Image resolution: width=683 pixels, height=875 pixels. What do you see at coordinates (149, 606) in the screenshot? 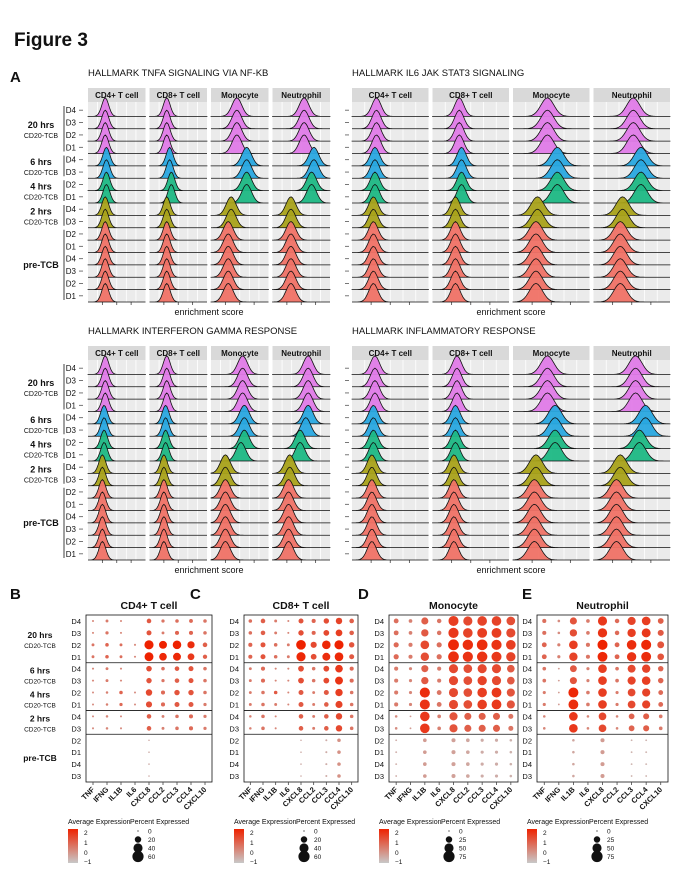
I see `dotplot-title: CD4+ T cell` at bounding box center [149, 606].